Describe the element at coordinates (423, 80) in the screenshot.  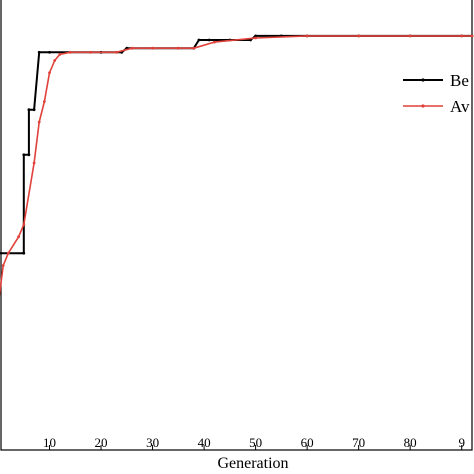
I see `legend-marker-be` at that location.